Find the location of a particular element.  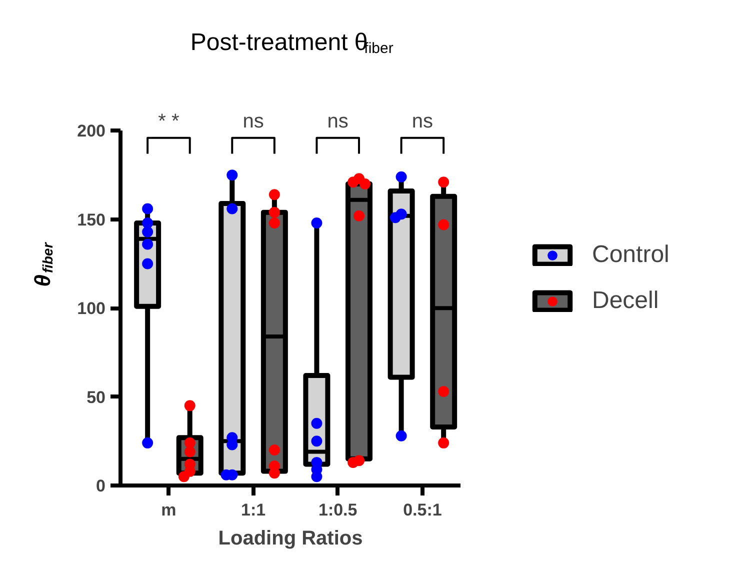

annotation: * * is located at coordinates (169, 121).